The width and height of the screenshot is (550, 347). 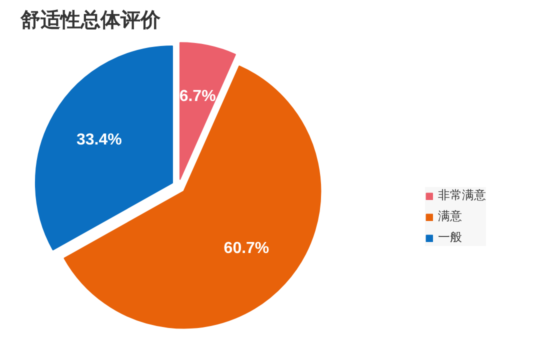 I want to click on legend-label: 满意, so click(x=450, y=216).